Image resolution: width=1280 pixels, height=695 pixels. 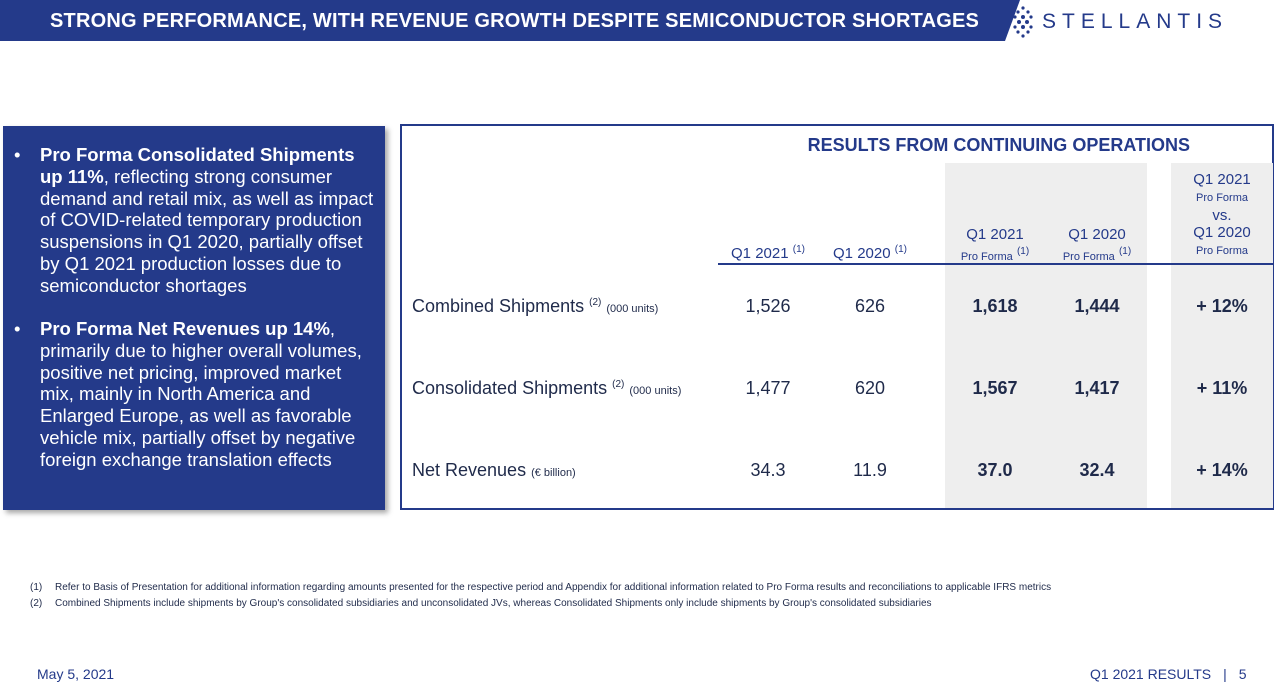 I want to click on page-number: 5, so click(x=1242, y=674).